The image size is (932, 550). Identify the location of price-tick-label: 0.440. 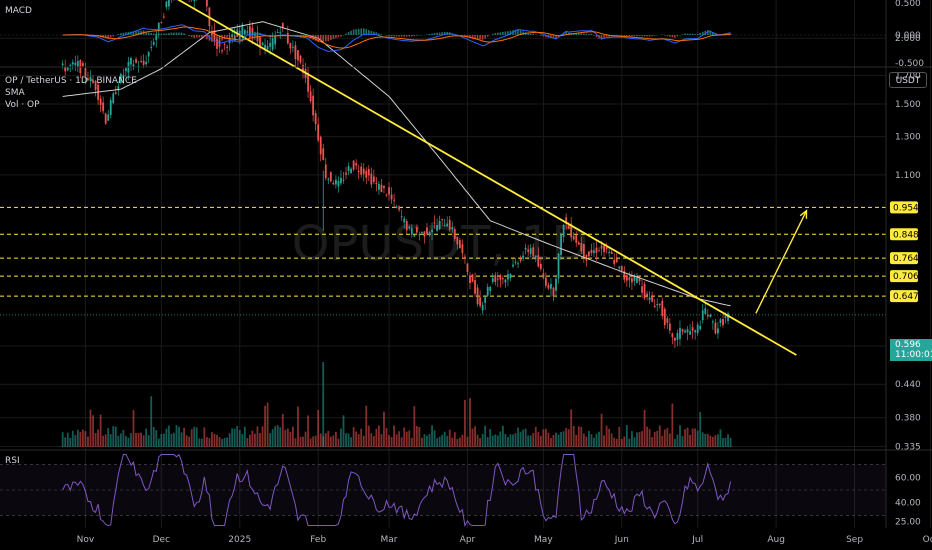
(908, 385).